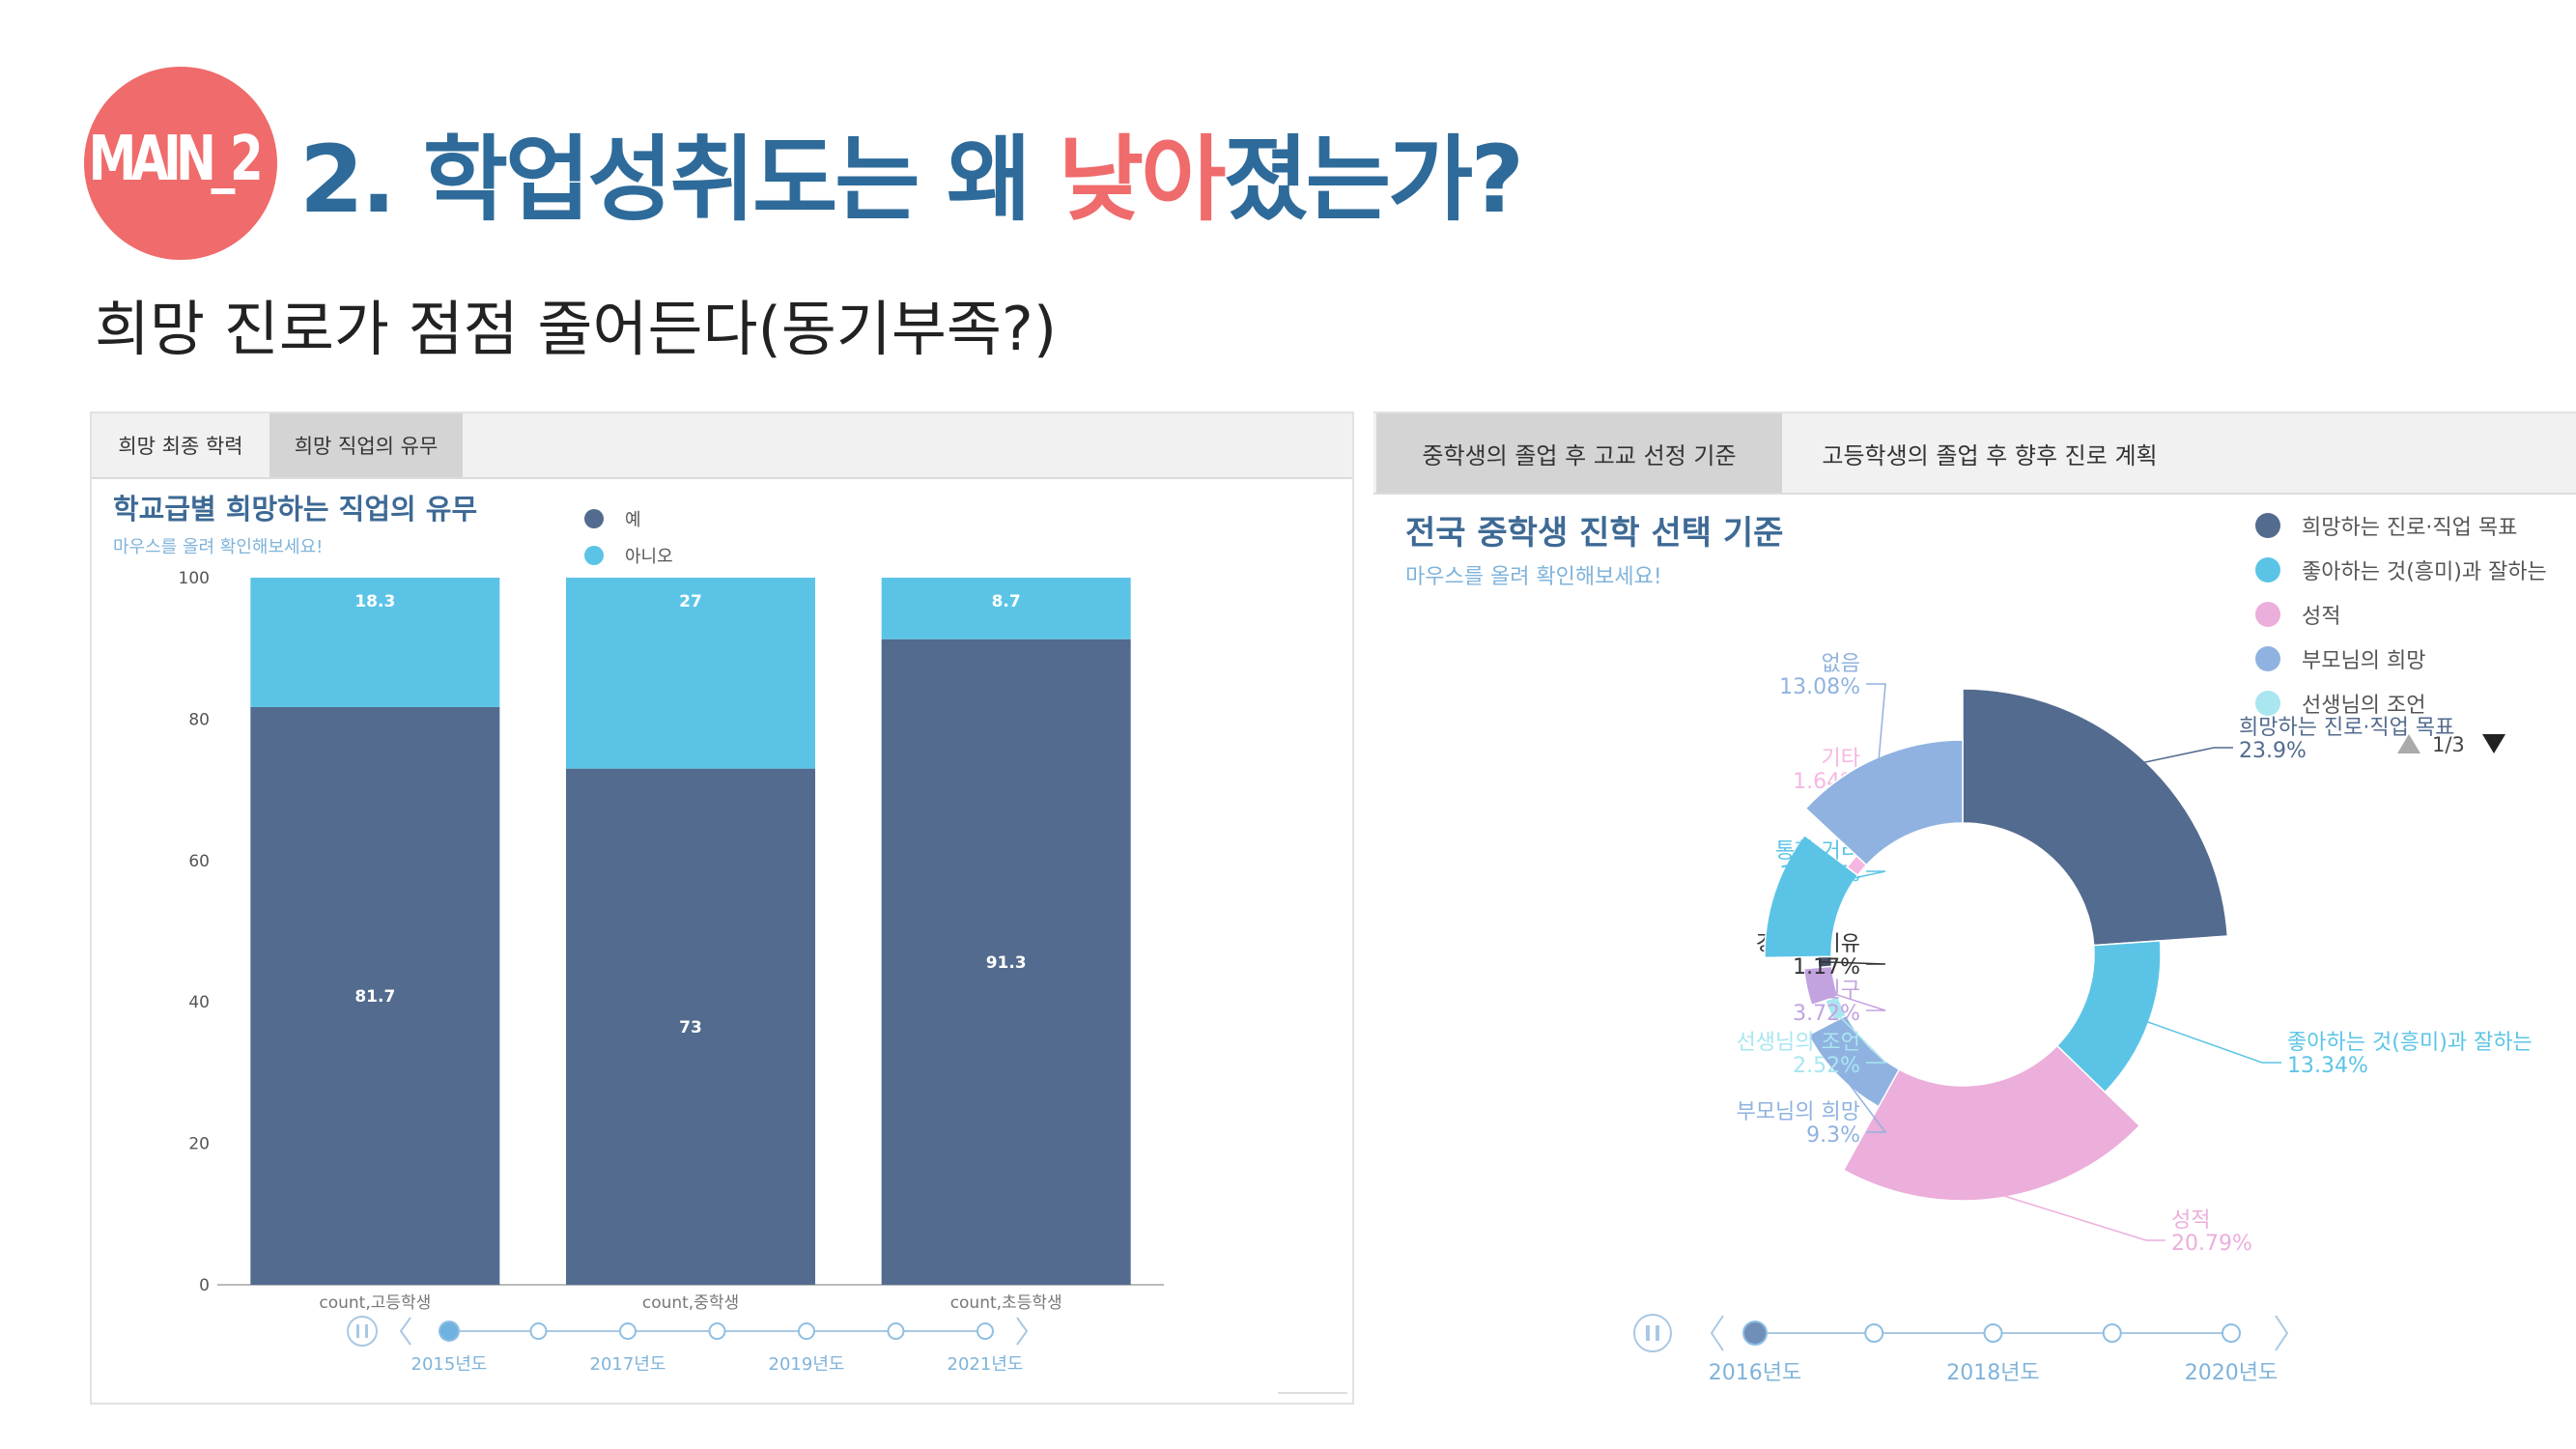 This screenshot has height=1449, width=2576. What do you see at coordinates (1992, 1373) in the screenshot?
I see `timeline-label: 2018년도` at bounding box center [1992, 1373].